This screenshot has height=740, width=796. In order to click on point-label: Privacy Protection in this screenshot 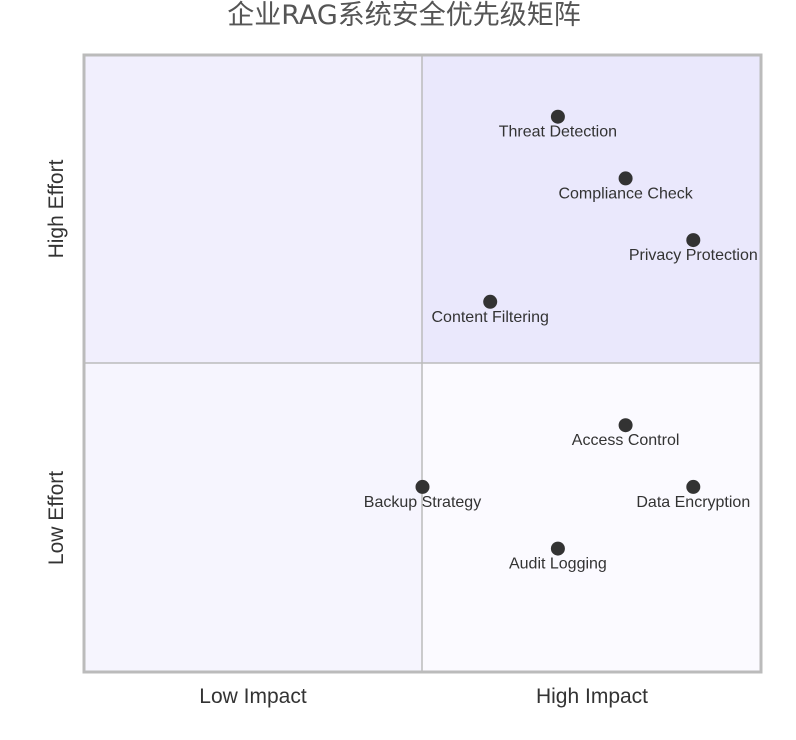, I will do `click(693, 255)`.